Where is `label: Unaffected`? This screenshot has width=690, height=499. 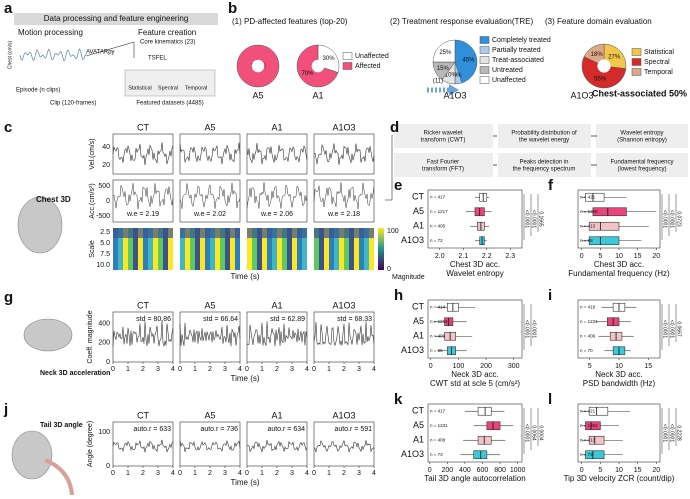 label: Unaffected is located at coordinates (372, 56).